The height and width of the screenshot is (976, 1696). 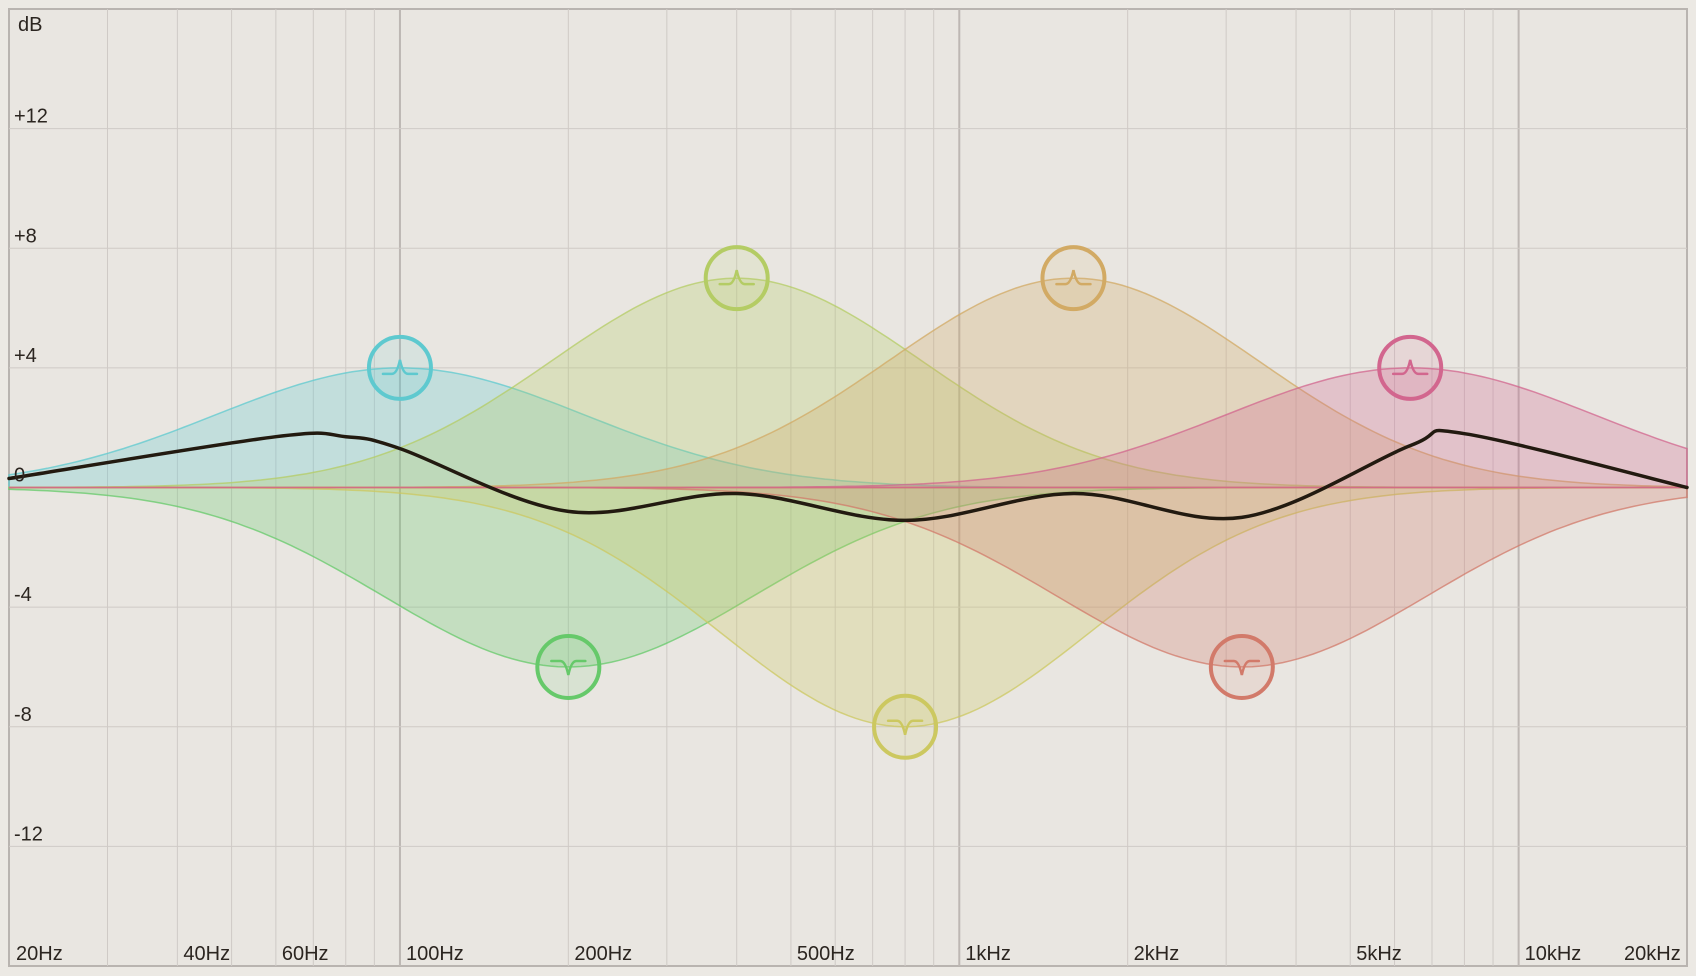 I want to click on band-4-handle, so click(x=905, y=726).